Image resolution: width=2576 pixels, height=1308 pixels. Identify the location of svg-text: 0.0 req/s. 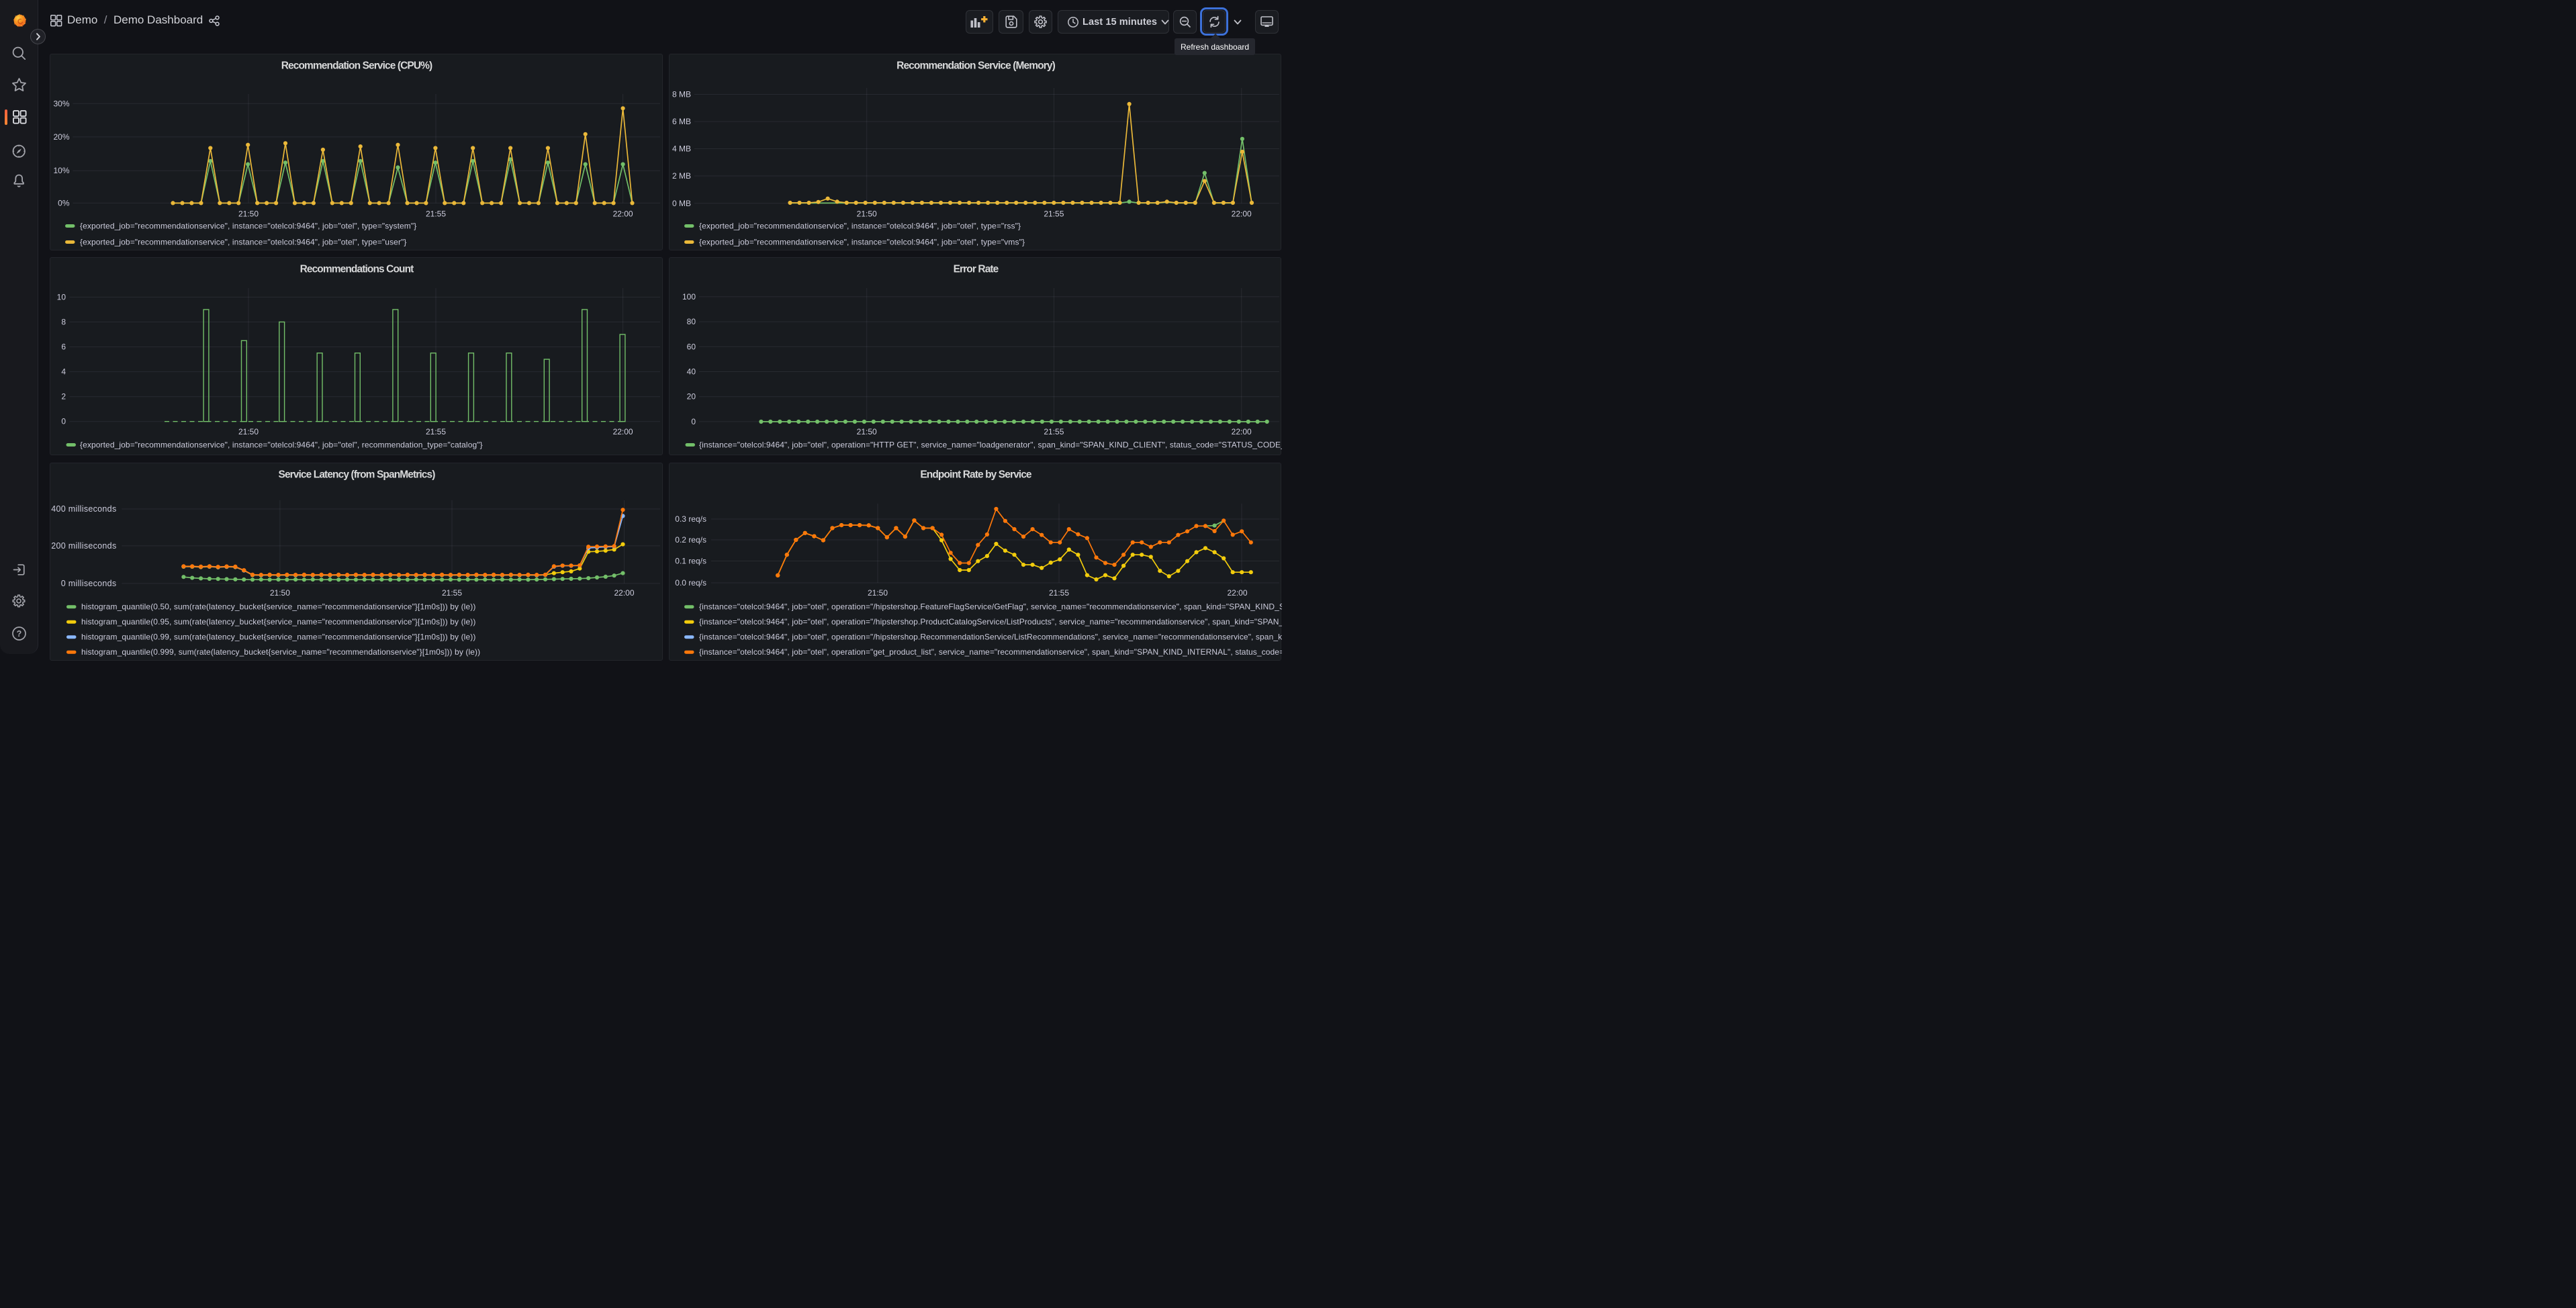
(690, 583).